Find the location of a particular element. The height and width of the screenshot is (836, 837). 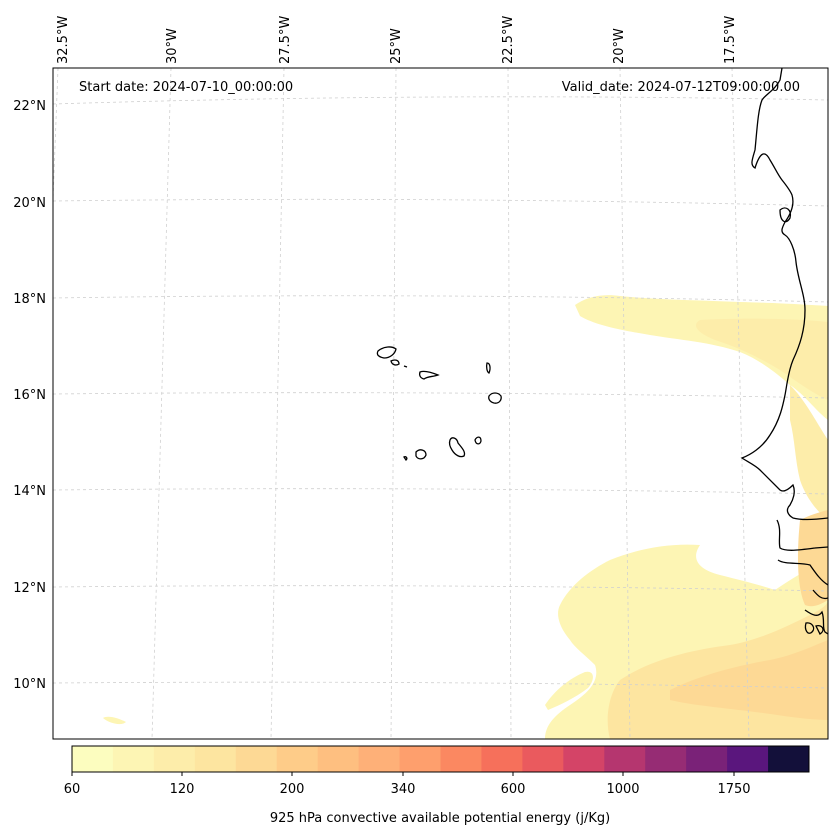

cape-region-north-inner is located at coordinates (761, 359).